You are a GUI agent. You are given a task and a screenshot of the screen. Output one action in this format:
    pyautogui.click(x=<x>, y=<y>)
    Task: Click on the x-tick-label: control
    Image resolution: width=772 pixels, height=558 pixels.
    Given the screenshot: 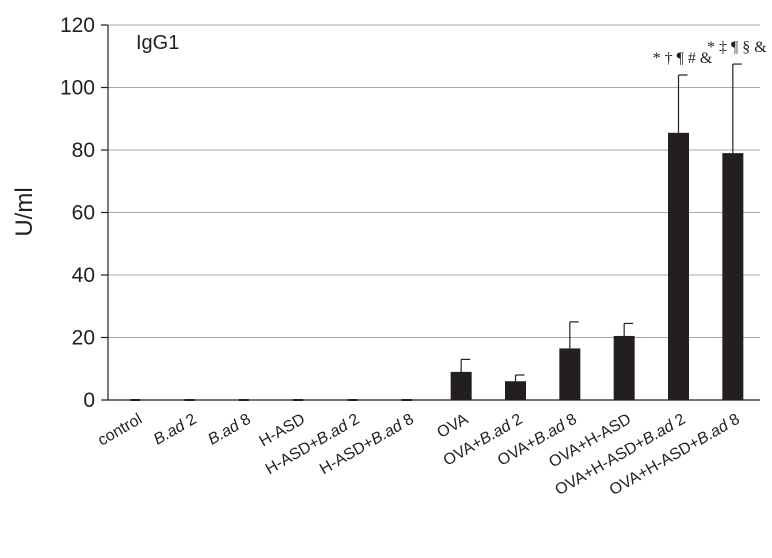 What is the action you would take?
    pyautogui.click(x=120, y=430)
    